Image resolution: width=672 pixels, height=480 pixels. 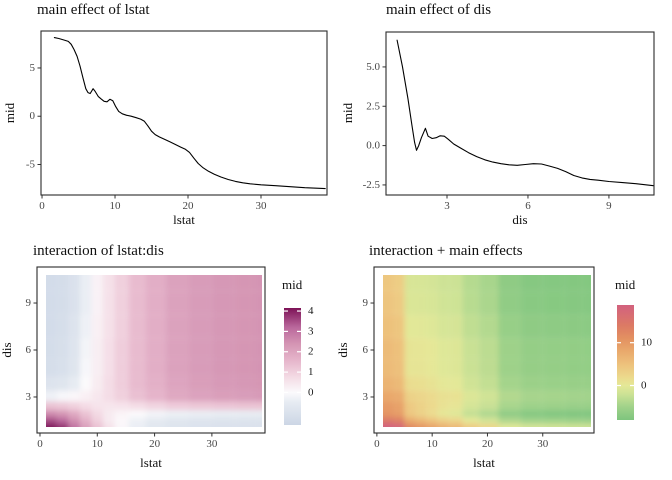 I want to click on y-tick-label: 0.0, so click(x=373, y=146).